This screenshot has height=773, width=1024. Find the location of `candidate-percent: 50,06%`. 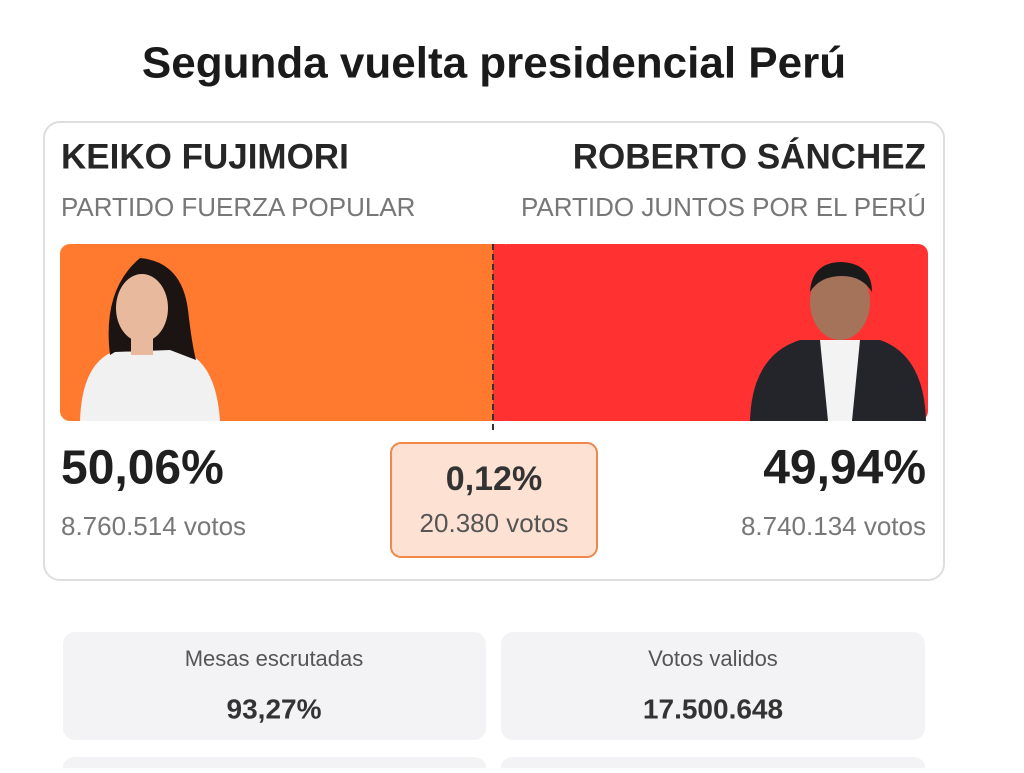

candidate-percent: 50,06% is located at coordinates (142, 468).